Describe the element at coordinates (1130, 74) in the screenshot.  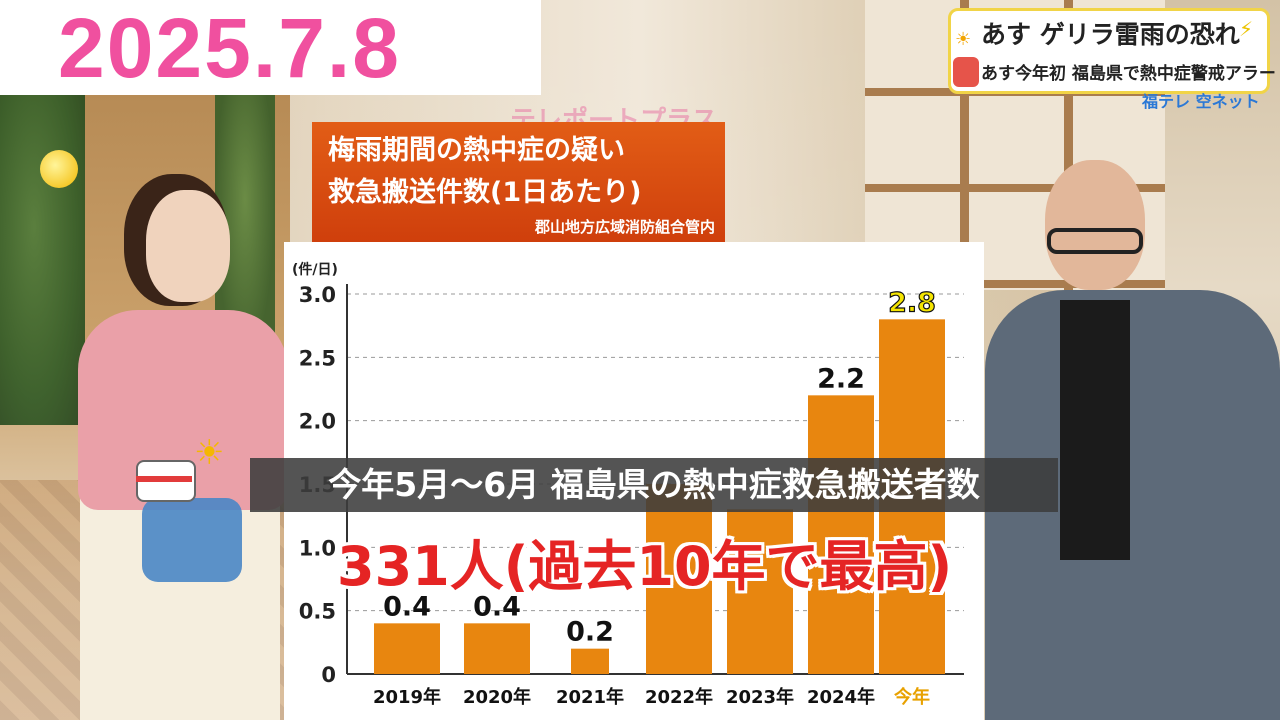
I see `headline-line-2: あす今年初 福島県で熱中症警戒アラート` at that location.